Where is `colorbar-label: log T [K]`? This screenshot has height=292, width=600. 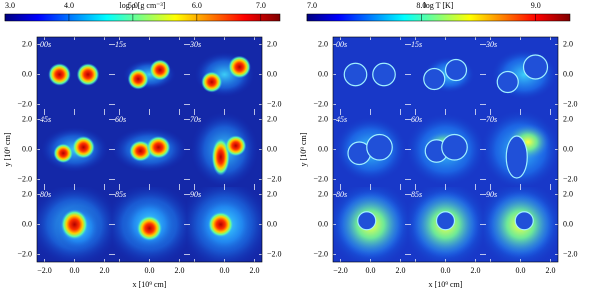
colorbar-label: log T [K] is located at coordinates (439, 5).